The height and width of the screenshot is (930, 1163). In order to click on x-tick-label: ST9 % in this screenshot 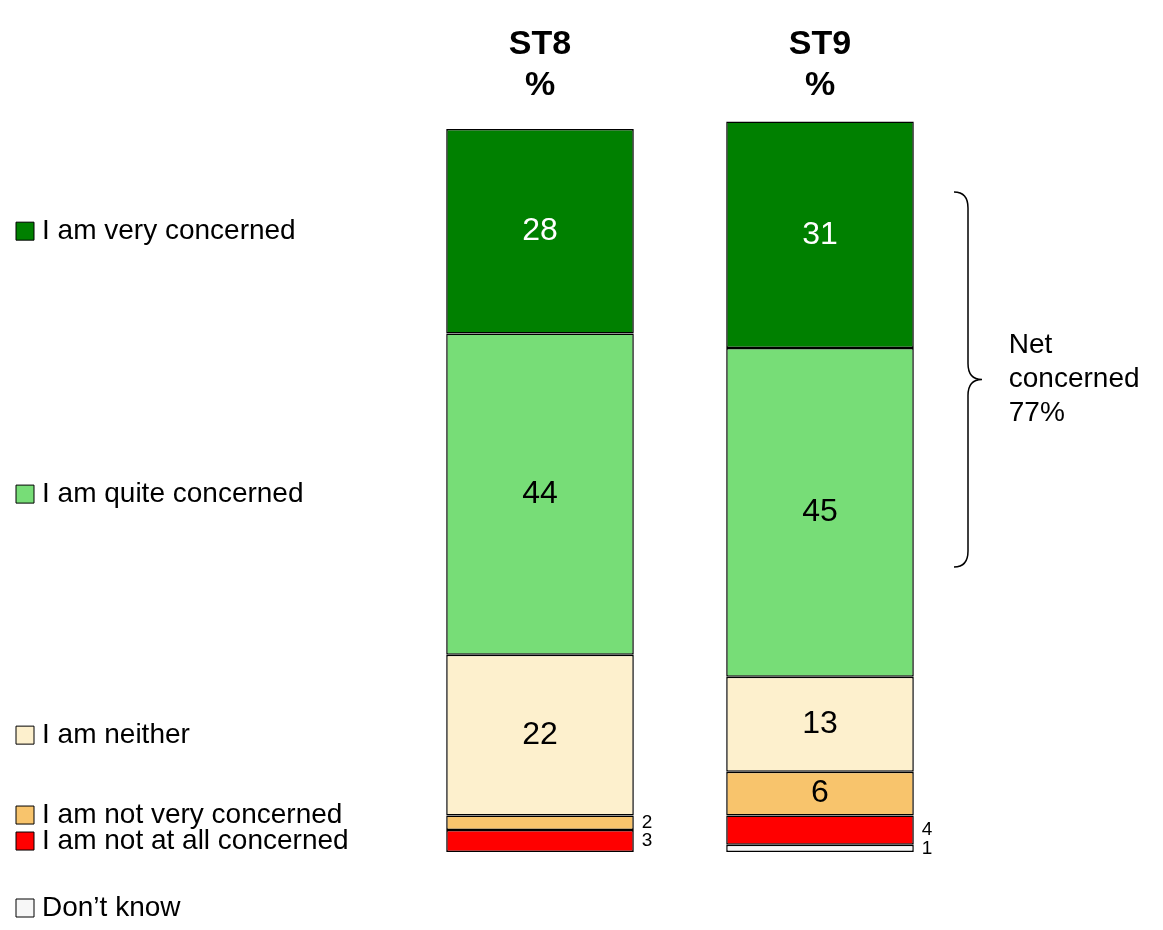, I will do `click(820, 62)`.